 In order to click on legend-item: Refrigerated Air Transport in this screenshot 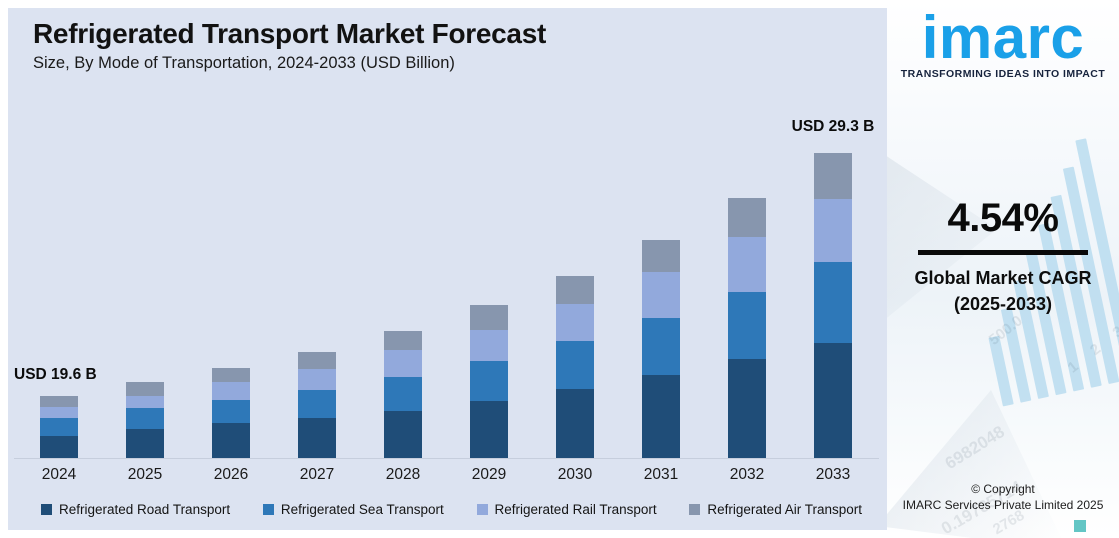, I will do `click(775, 509)`.